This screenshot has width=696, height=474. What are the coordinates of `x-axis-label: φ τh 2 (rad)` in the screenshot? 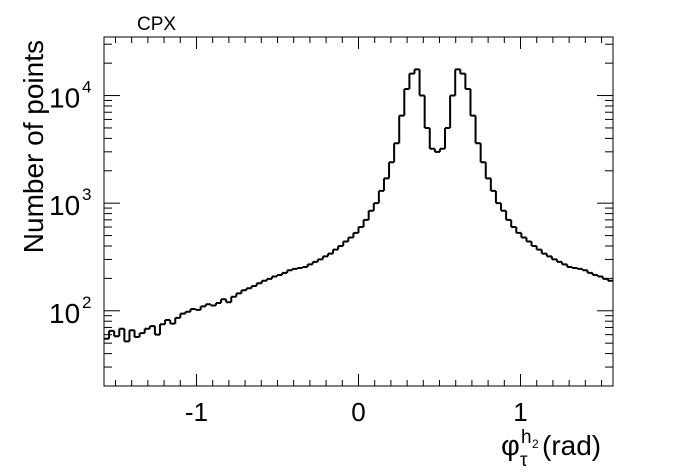 It's located at (551, 449).